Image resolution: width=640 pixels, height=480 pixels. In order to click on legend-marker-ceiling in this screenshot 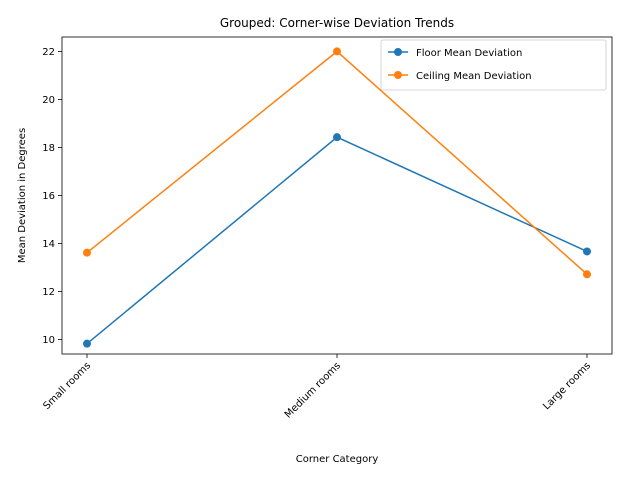, I will do `click(398, 75)`.